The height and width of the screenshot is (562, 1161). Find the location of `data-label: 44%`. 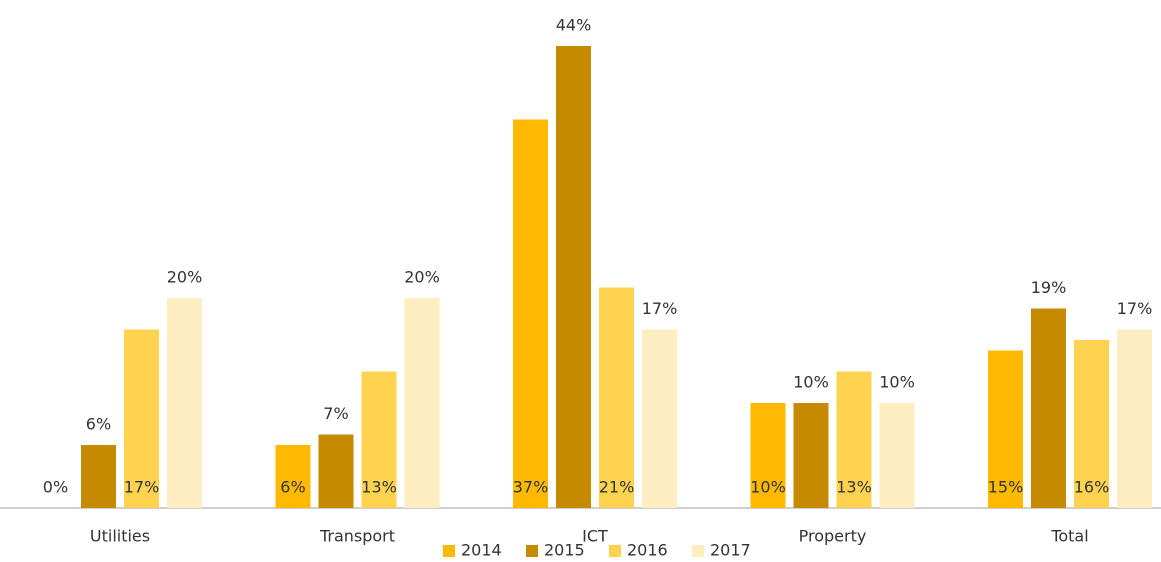

data-label: 44% is located at coordinates (574, 25).